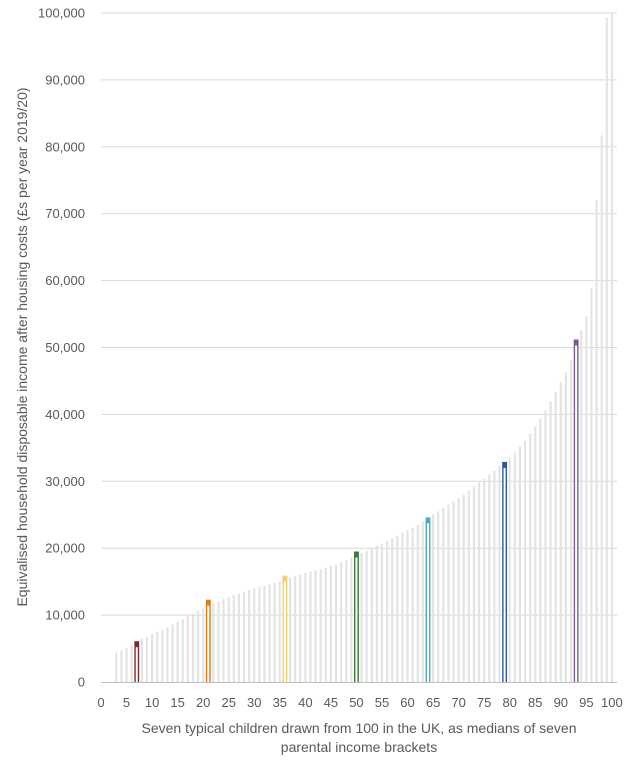 The width and height of the screenshot is (634, 768). I want to click on x-tick-label: 30, so click(254, 702).